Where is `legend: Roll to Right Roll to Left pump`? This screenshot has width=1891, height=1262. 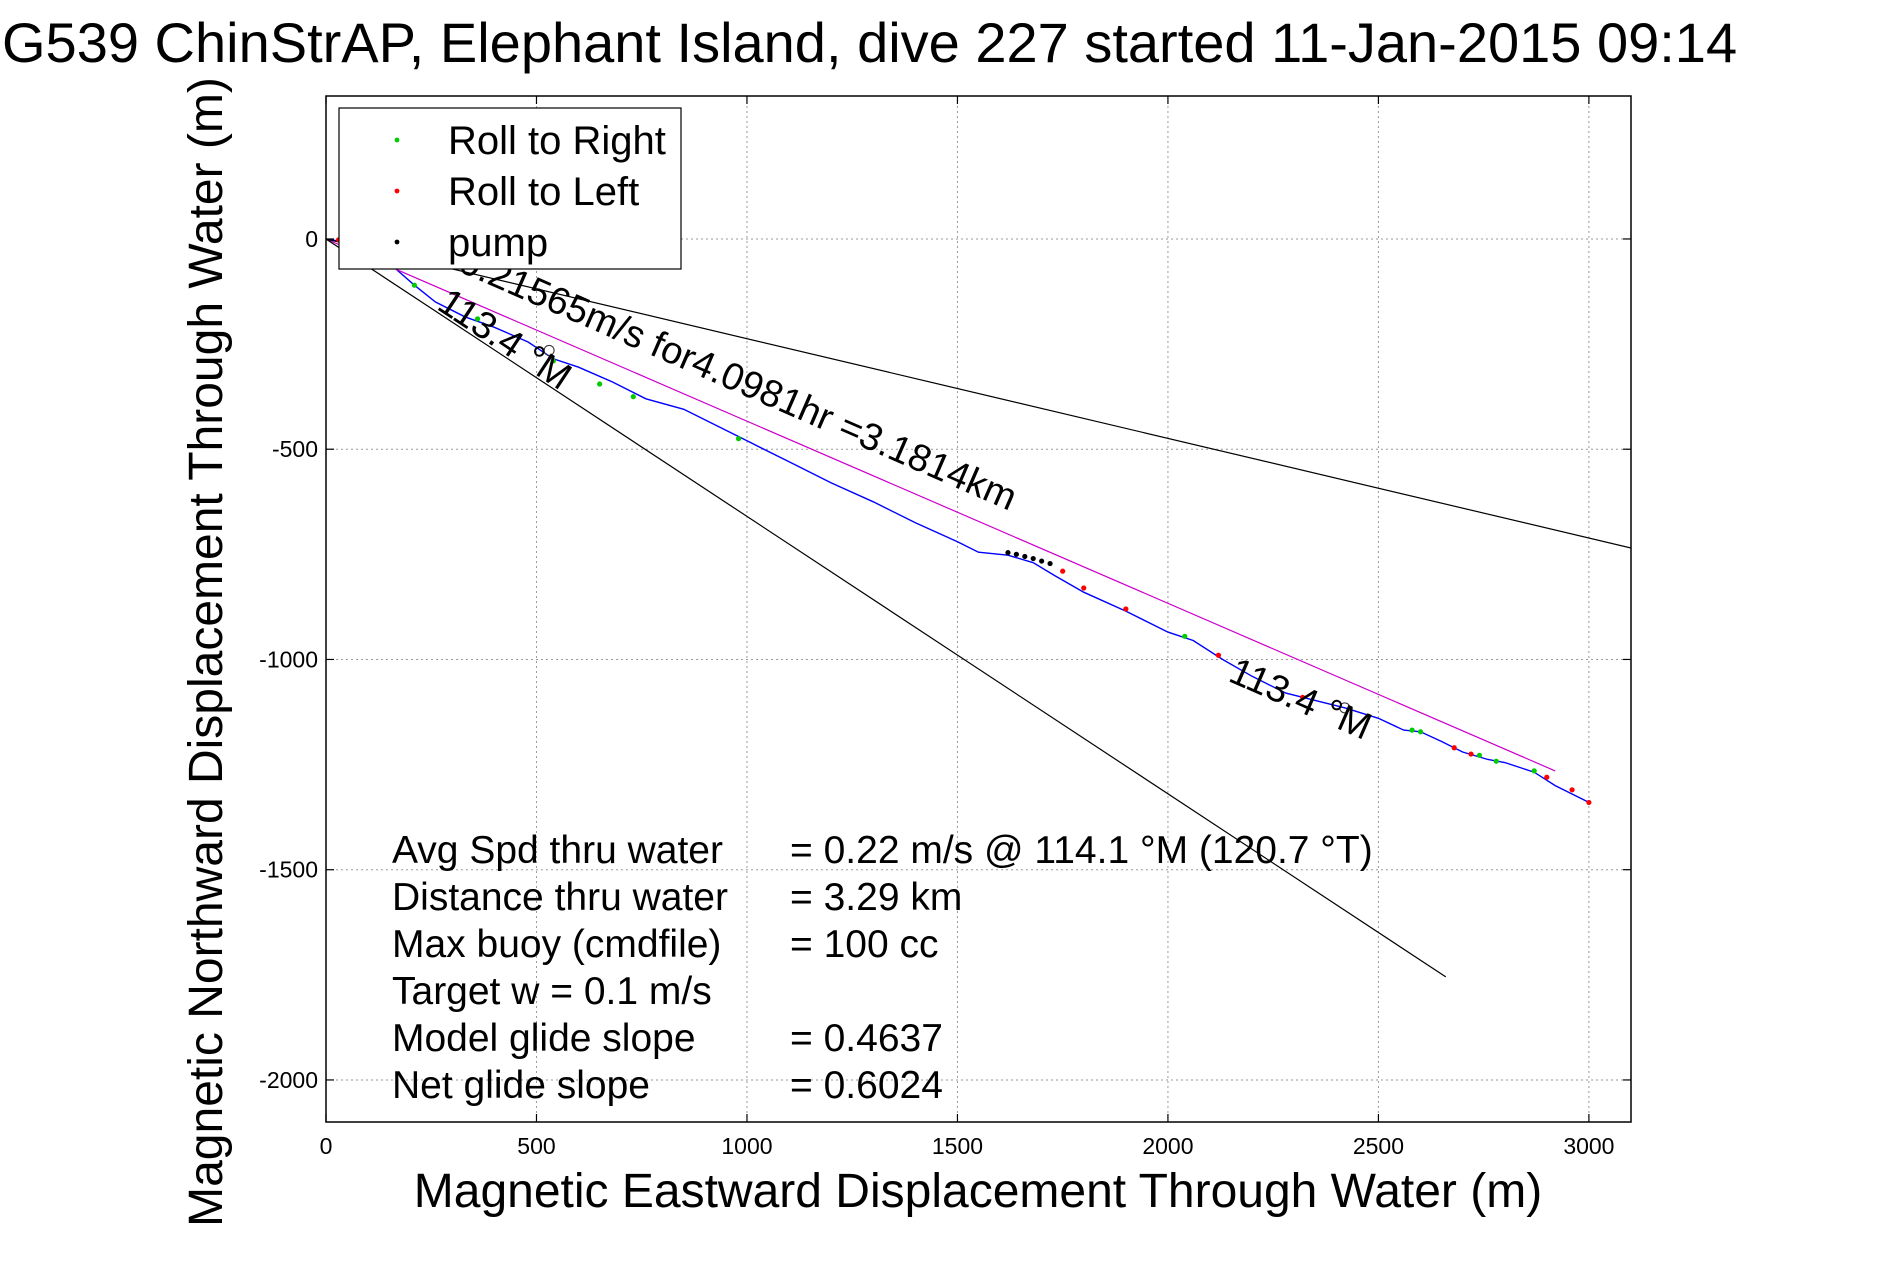
legend: Roll to Right Roll to Left pump is located at coordinates (510, 188).